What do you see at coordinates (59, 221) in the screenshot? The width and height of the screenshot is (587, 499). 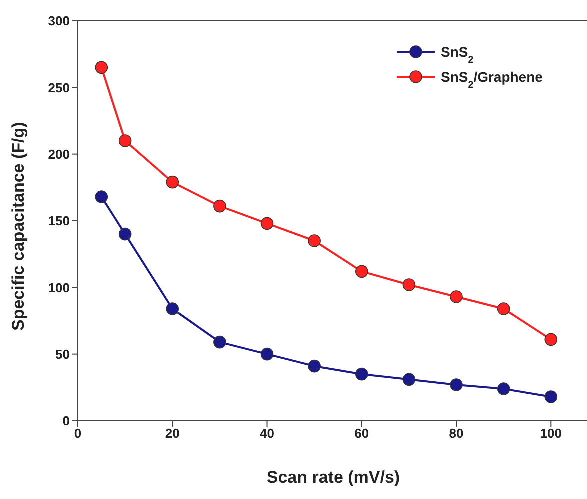 I see `y-tick-label: 150` at bounding box center [59, 221].